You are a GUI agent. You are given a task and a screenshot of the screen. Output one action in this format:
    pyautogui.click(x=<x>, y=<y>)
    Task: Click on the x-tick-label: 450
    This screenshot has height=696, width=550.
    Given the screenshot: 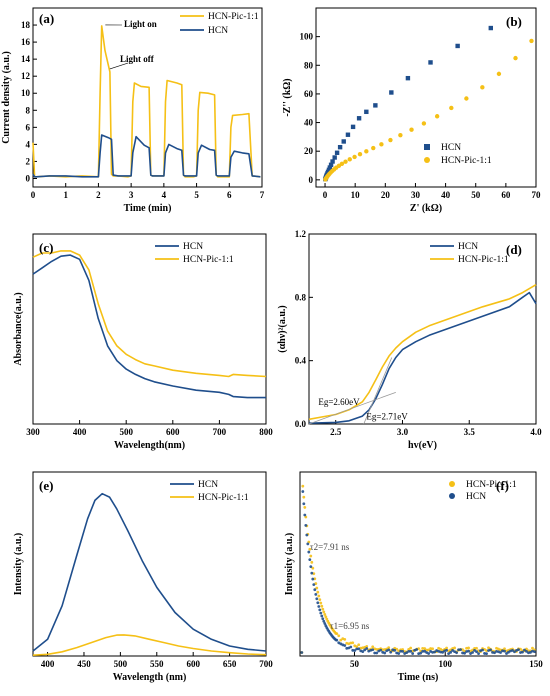 What is the action you would take?
    pyautogui.click(x=84, y=664)
    